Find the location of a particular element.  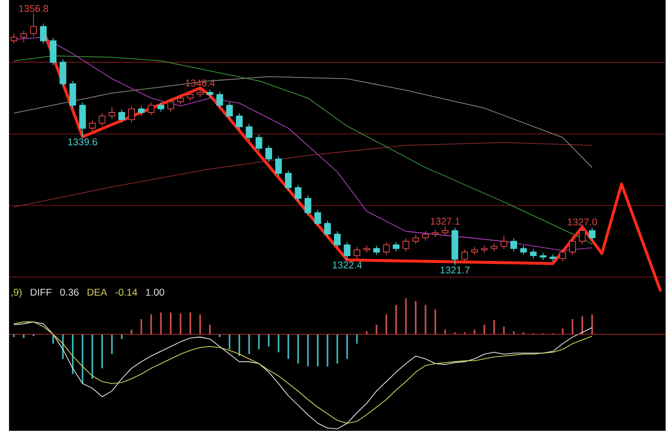

annotation: 1321.7 is located at coordinates (455, 270).